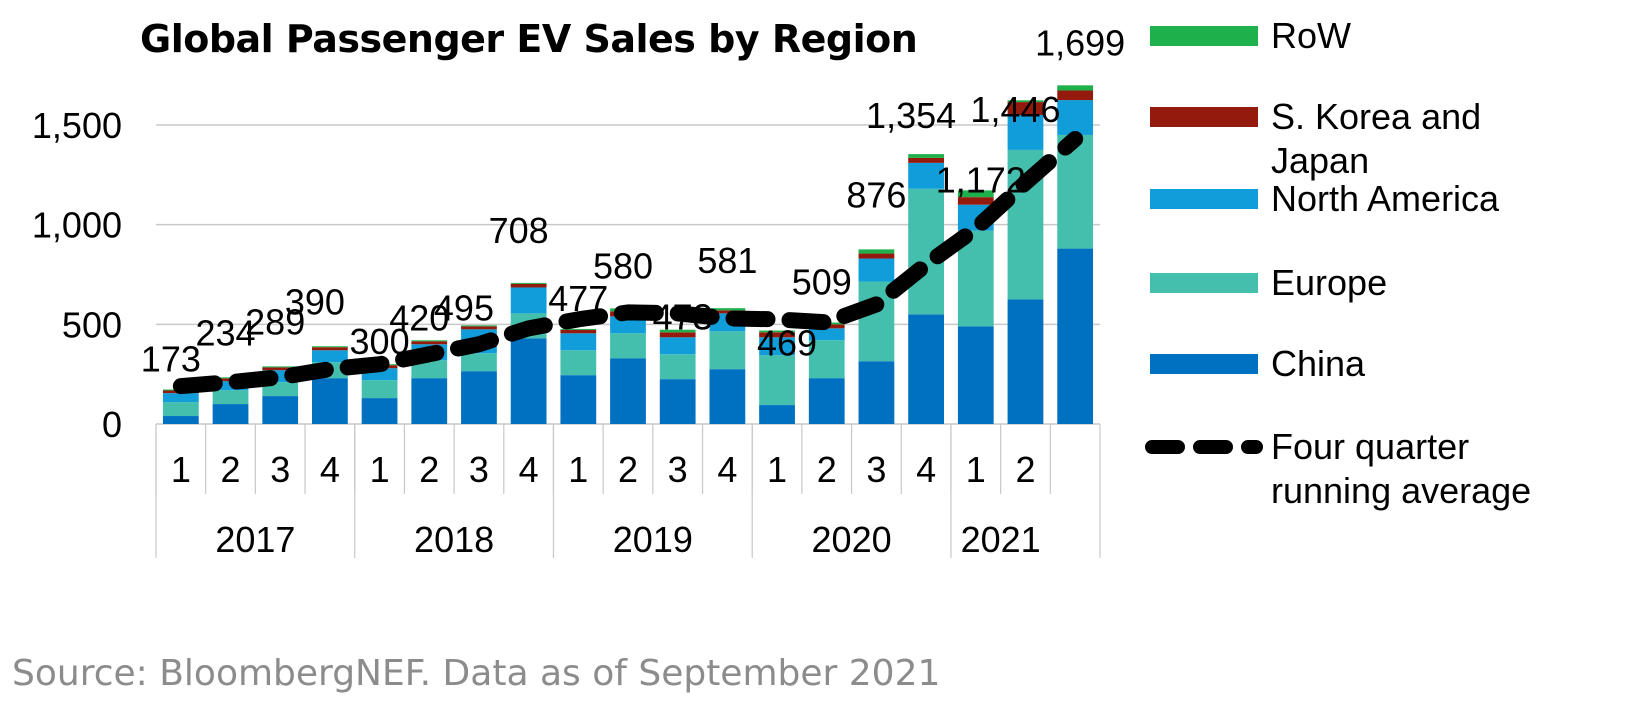 The width and height of the screenshot is (1647, 701). Describe the element at coordinates (623, 265) in the screenshot. I see `total-label: 580` at that location.